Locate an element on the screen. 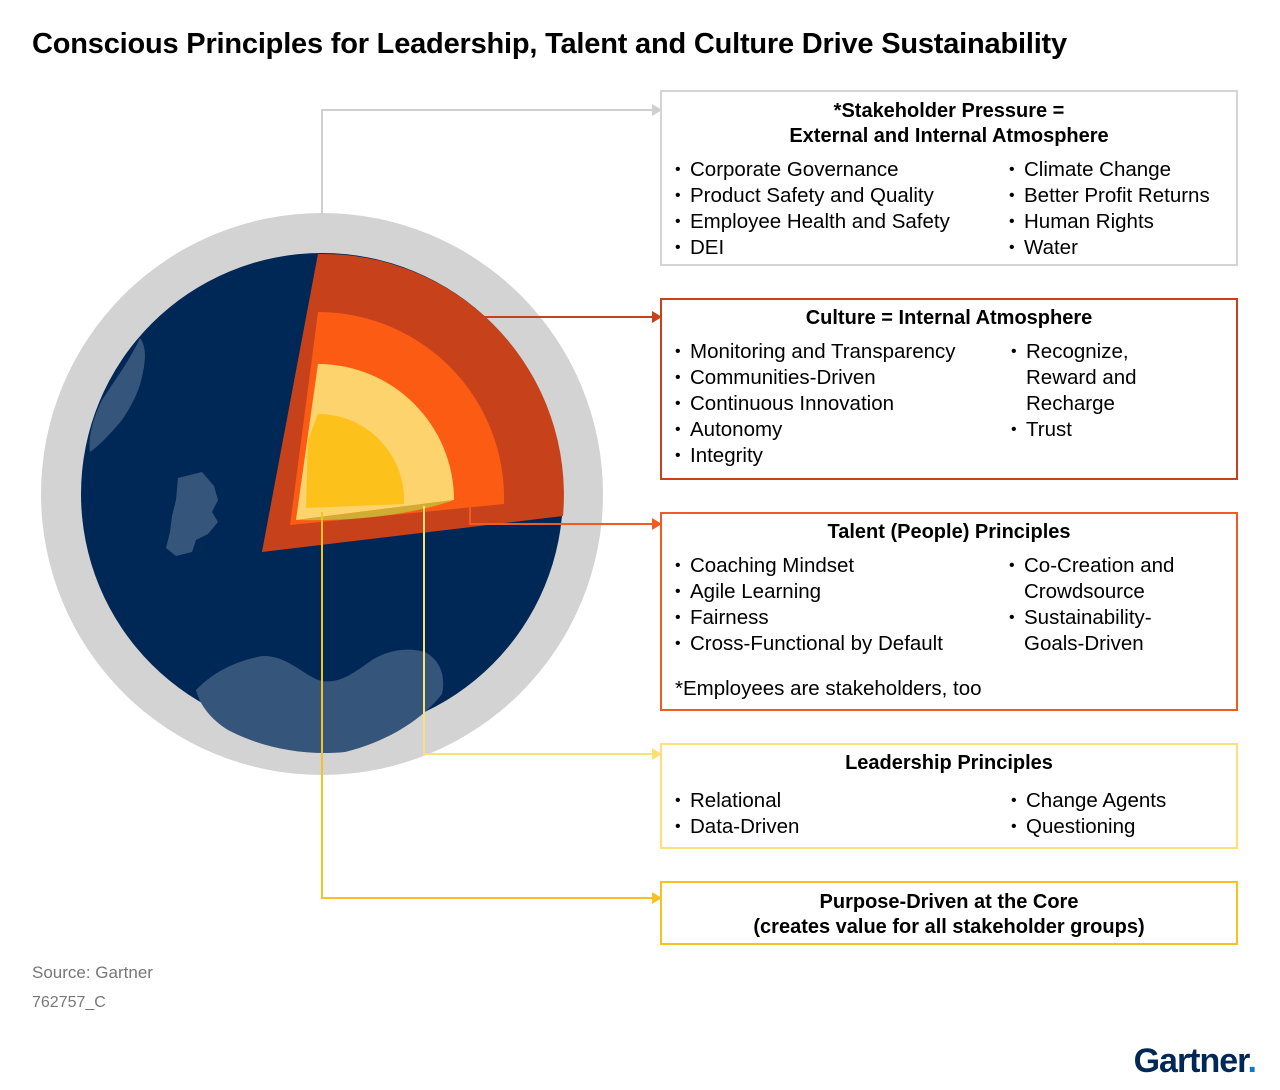  arrow-leadership is located at coordinates (657, 754).